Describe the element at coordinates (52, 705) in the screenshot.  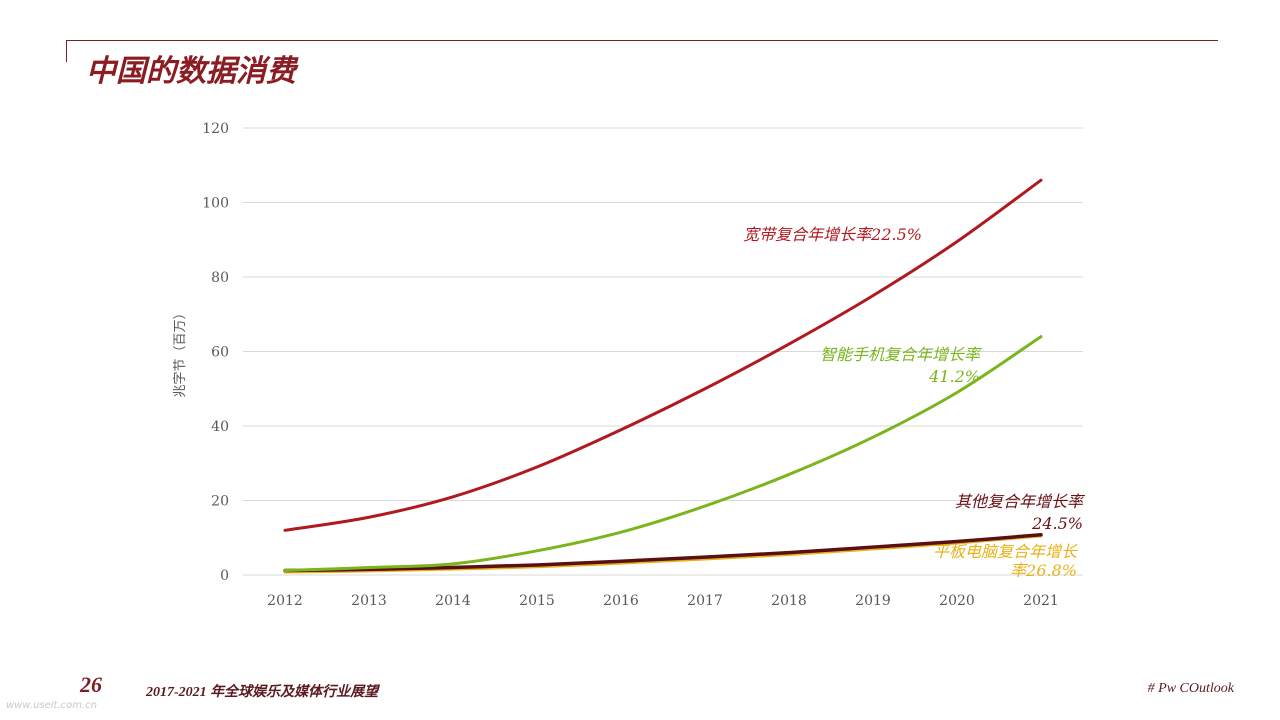
I see `watermark: www.useit.com.cn` at that location.